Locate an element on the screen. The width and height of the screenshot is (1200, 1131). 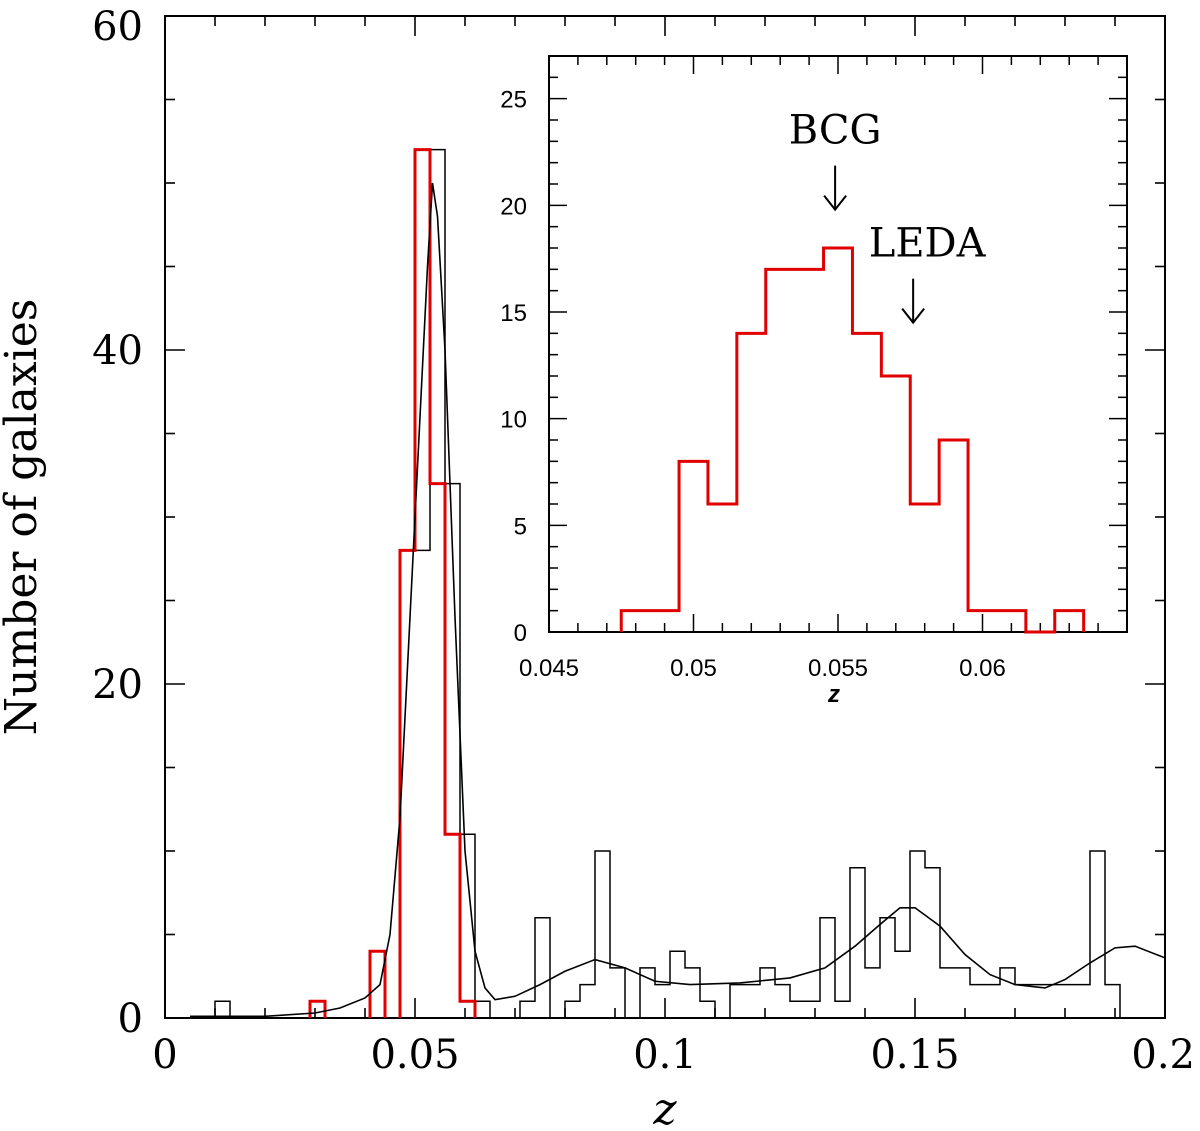
inset-y-tick-label: 25 is located at coordinates (513, 100).